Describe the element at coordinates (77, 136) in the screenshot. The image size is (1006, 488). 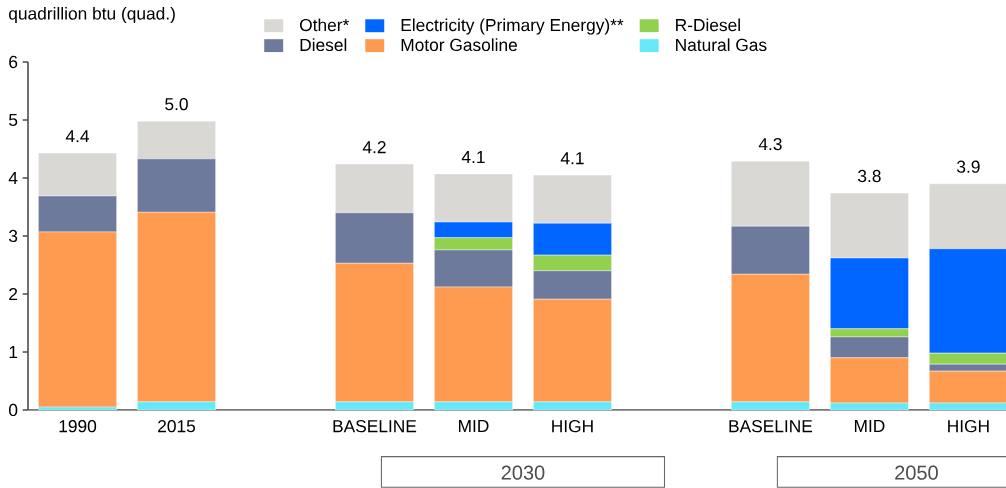
I see `total-label: 4.4` at that location.